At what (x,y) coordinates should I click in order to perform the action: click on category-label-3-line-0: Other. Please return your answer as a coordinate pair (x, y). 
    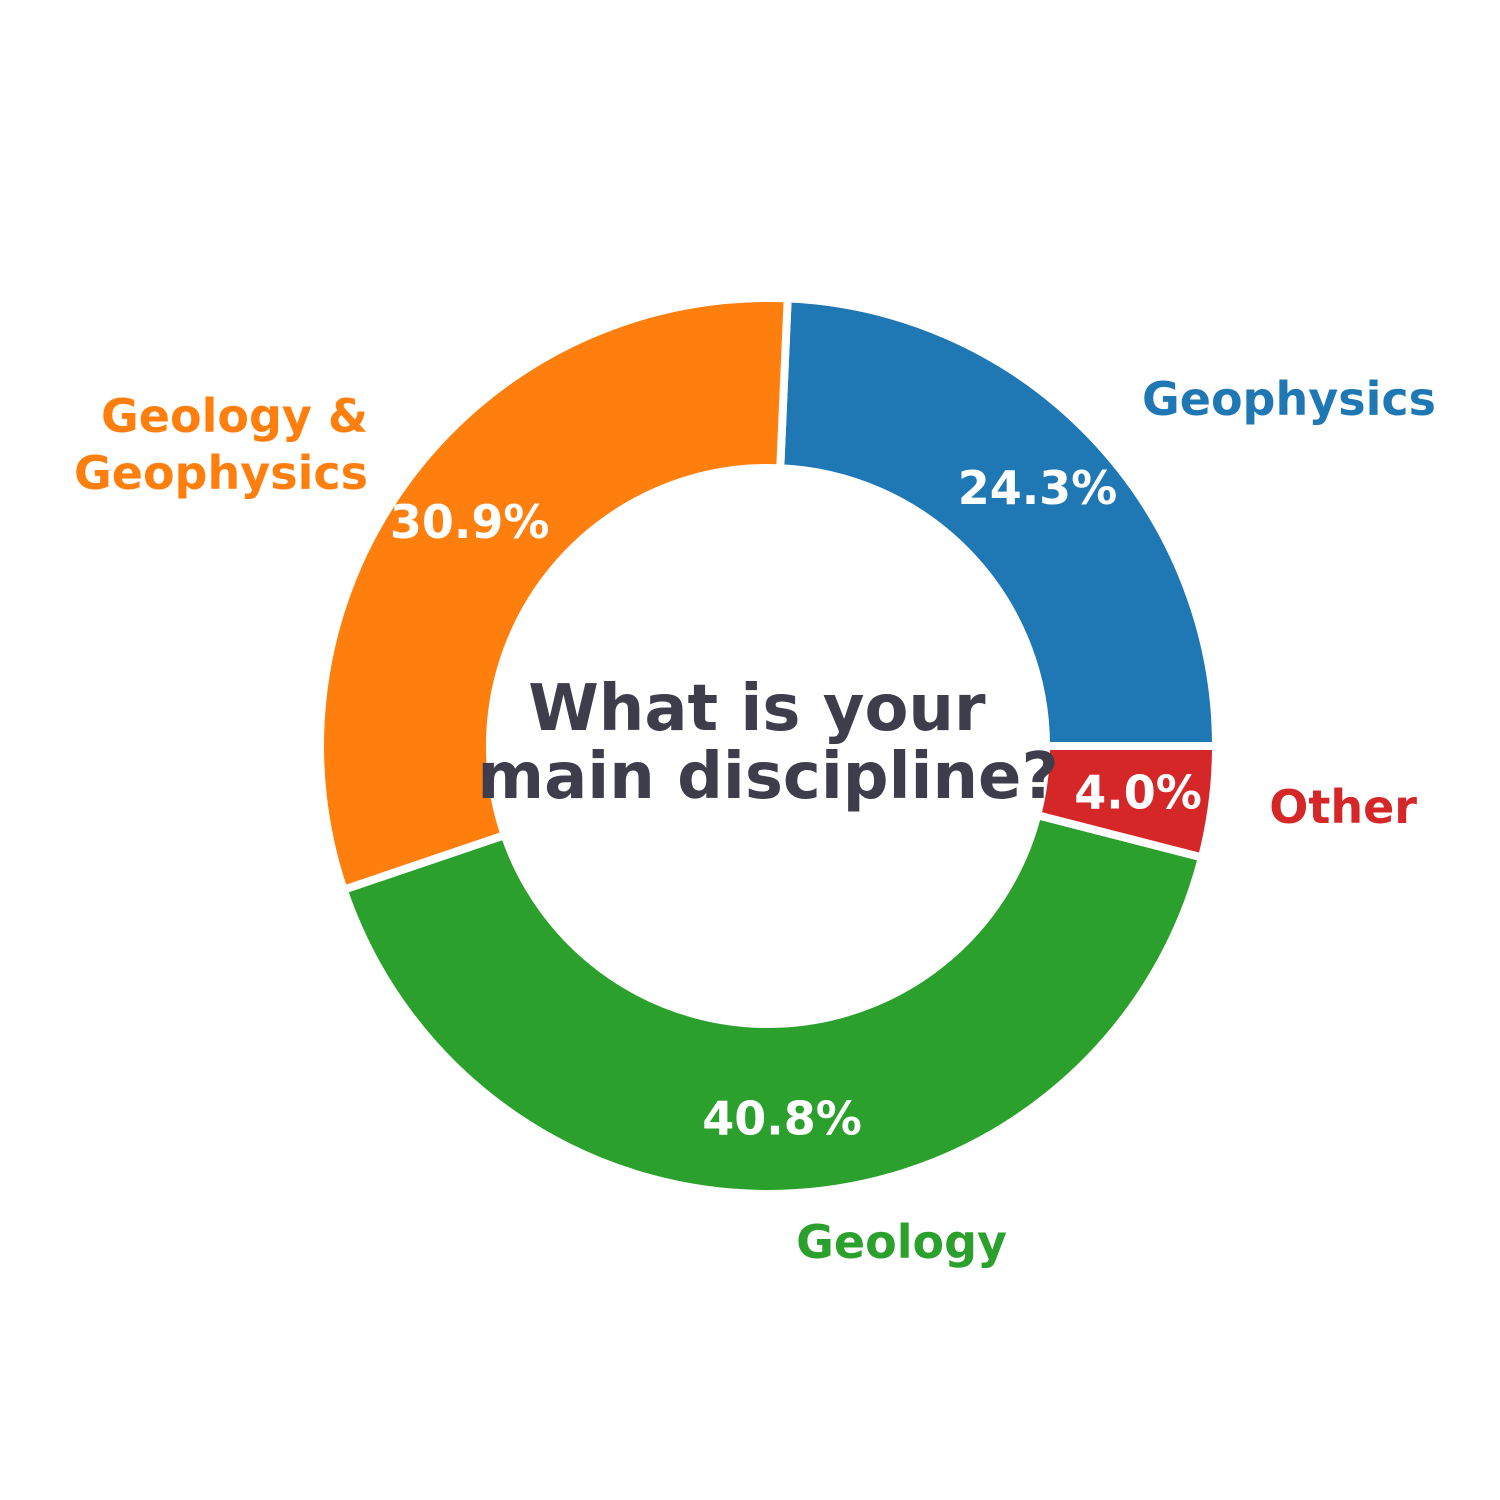
    Looking at the image, I should click on (1343, 807).